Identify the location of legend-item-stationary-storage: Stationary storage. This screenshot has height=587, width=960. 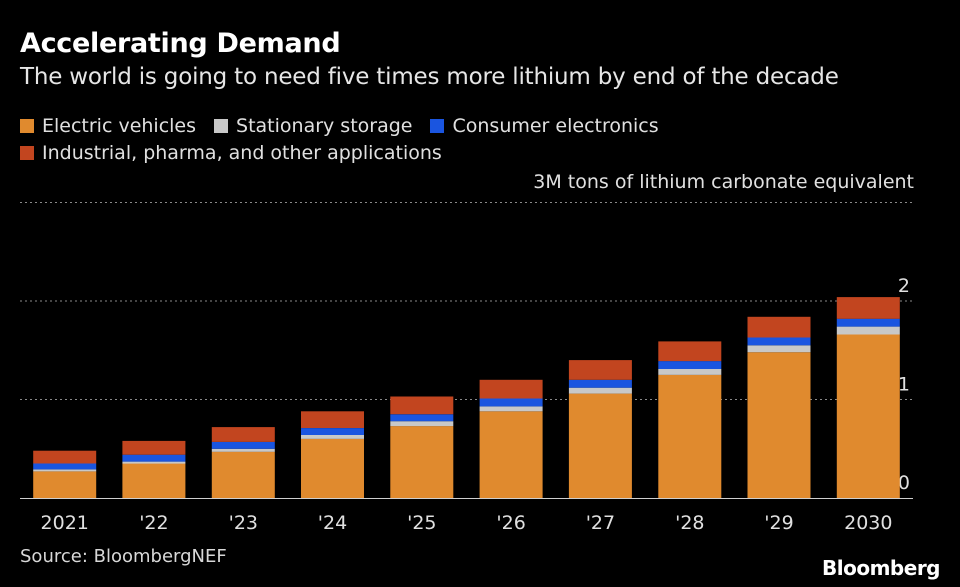
(313, 126).